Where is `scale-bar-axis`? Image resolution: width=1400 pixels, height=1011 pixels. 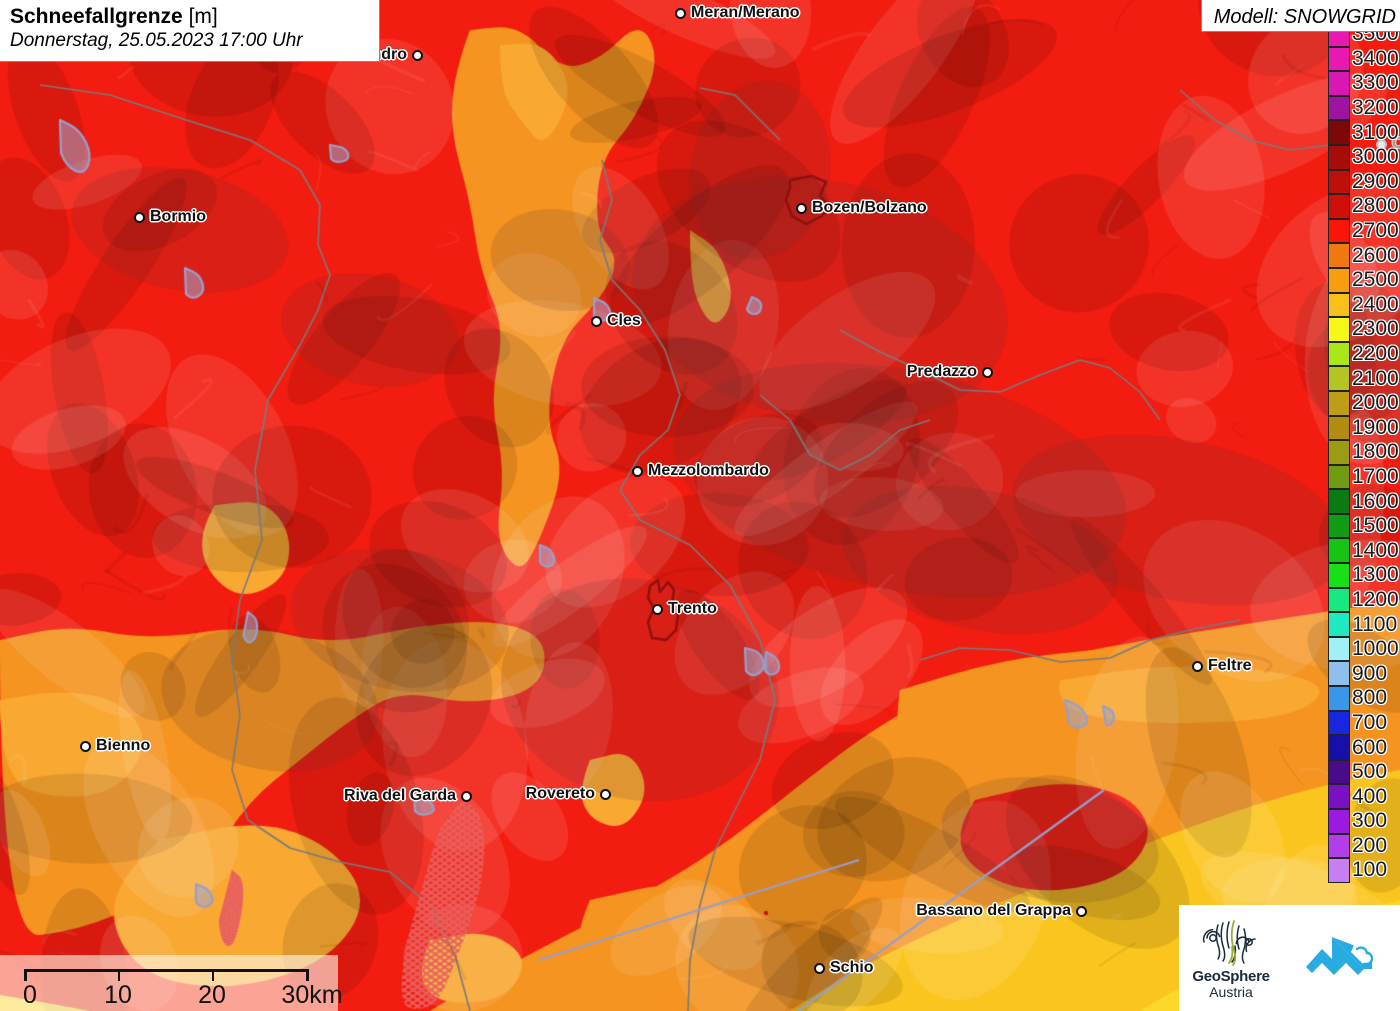 scale-bar-axis is located at coordinates (165, 970).